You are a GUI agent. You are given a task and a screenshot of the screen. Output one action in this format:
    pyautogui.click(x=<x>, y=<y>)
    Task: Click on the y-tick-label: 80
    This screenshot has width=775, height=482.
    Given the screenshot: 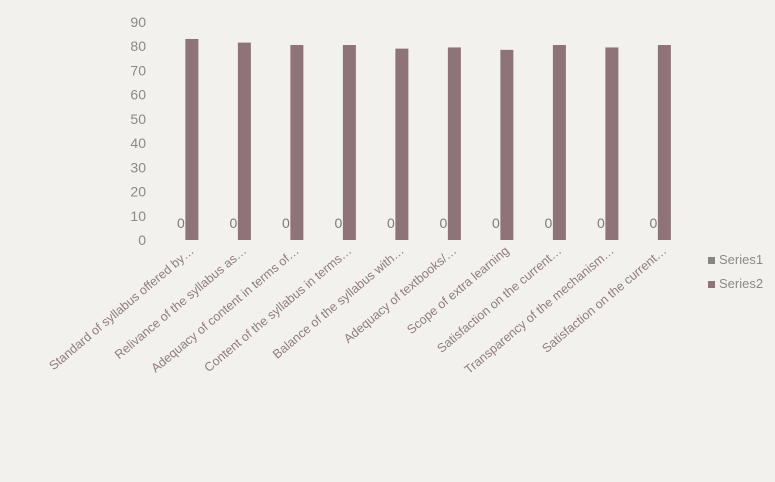 What is the action you would take?
    pyautogui.click(x=138, y=46)
    